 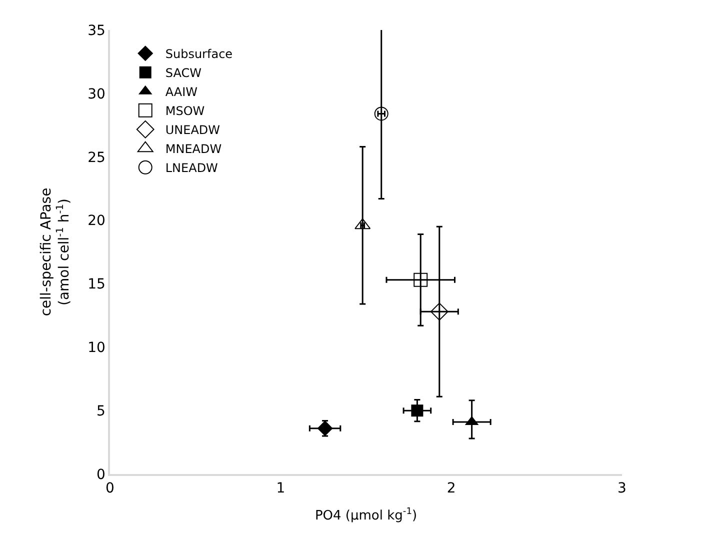 I want to click on y-tick-label: 20, so click(x=97, y=221).